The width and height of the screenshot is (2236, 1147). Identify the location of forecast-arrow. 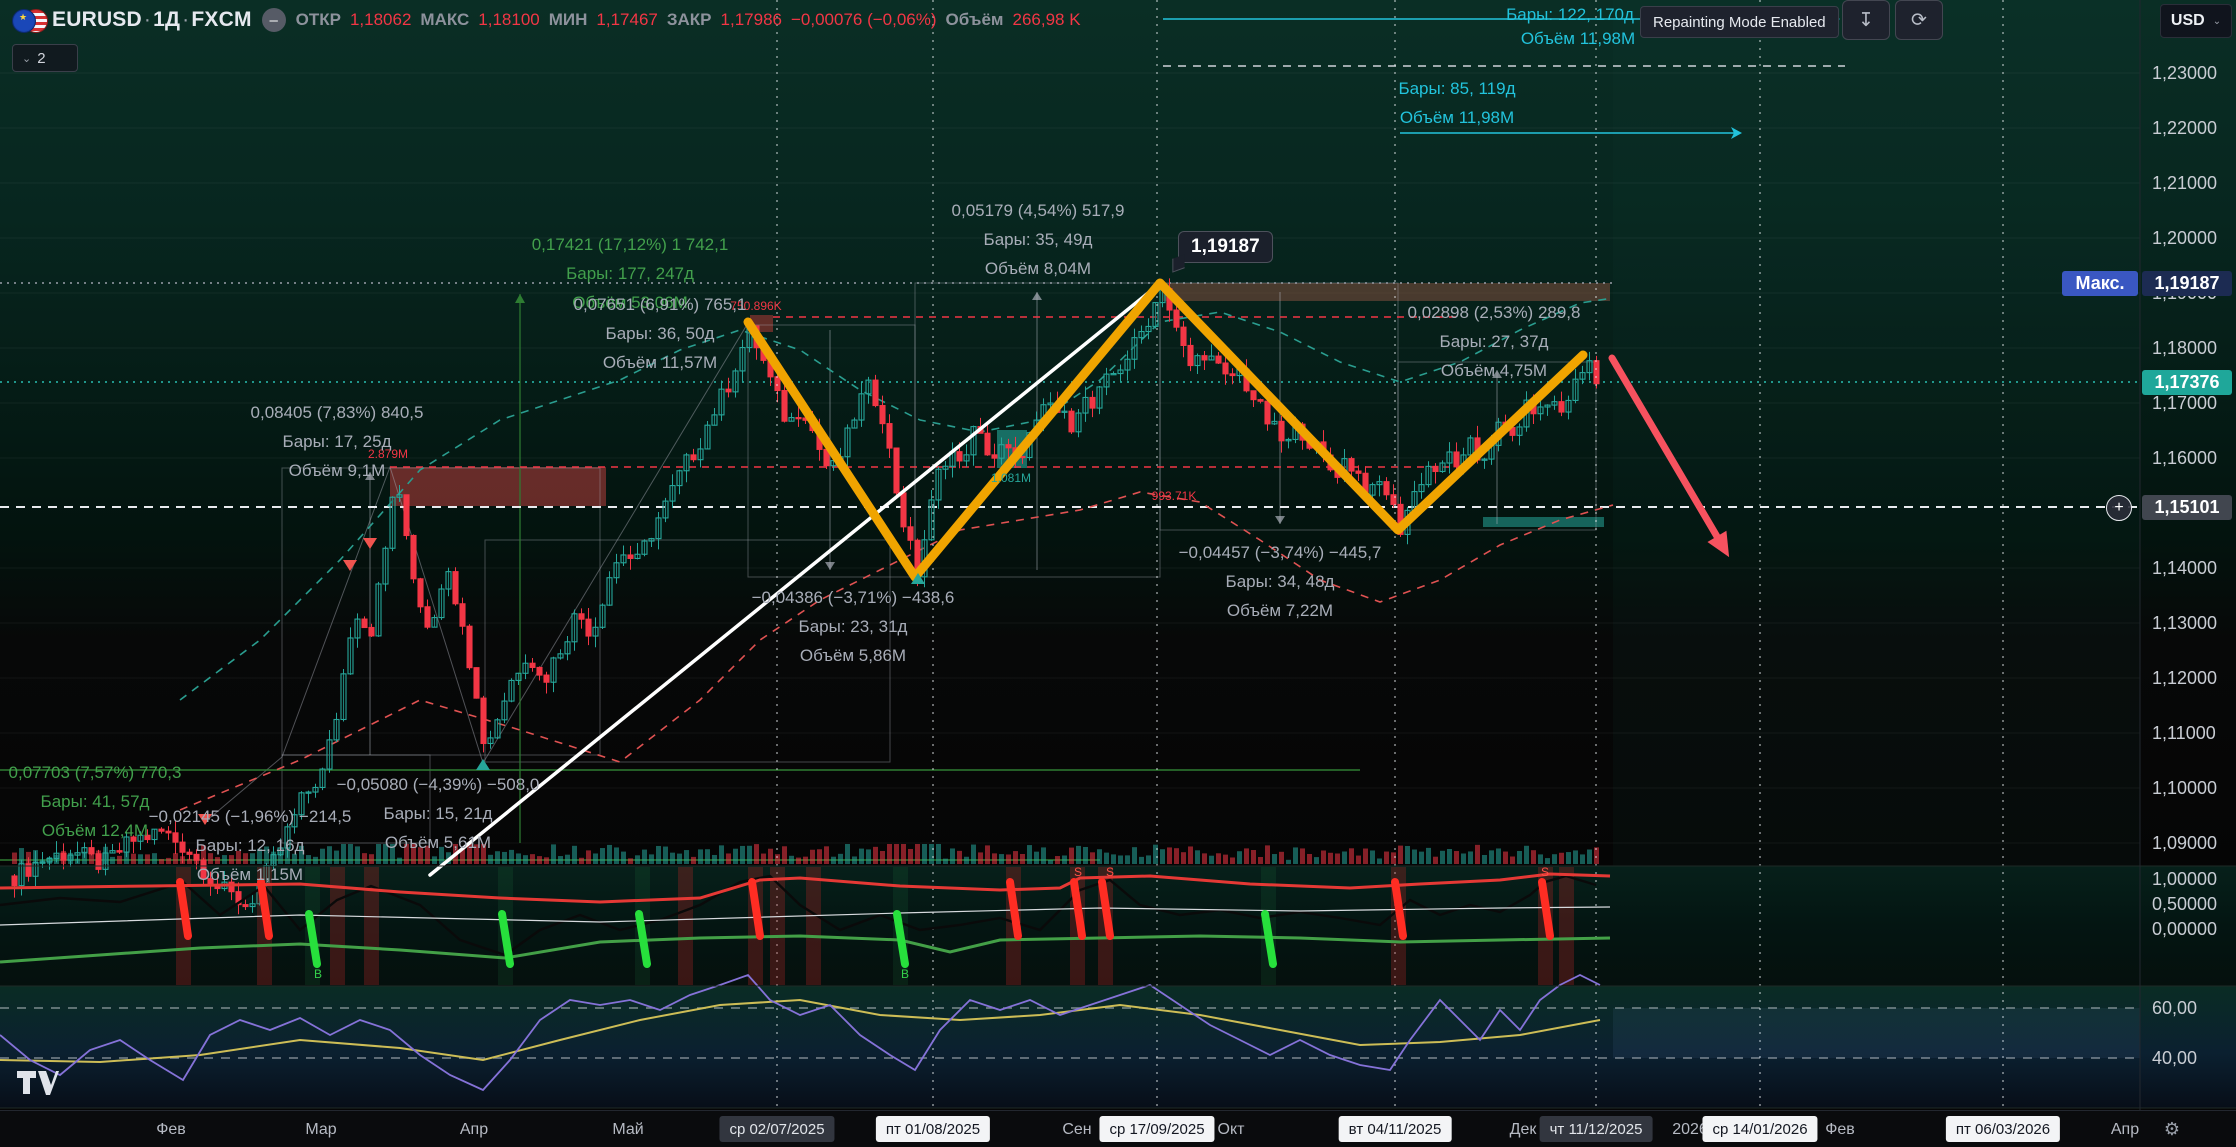
(1667, 451).